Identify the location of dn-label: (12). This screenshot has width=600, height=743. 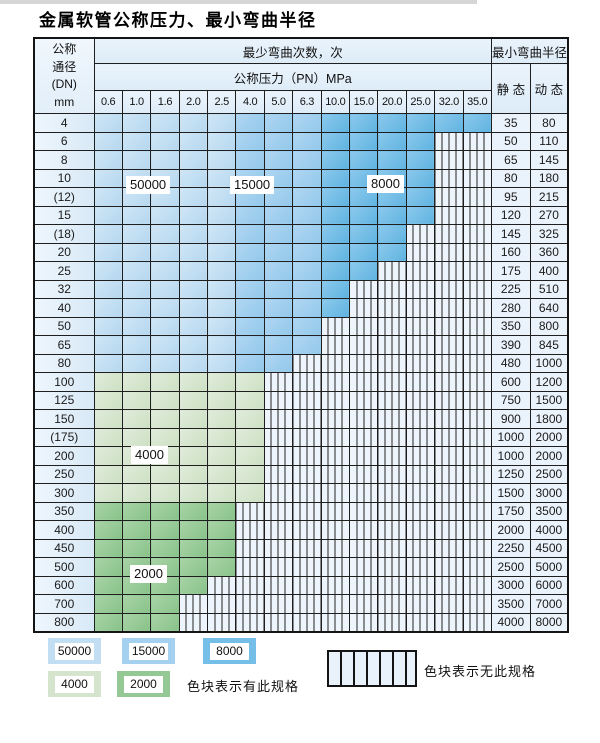
(64, 197).